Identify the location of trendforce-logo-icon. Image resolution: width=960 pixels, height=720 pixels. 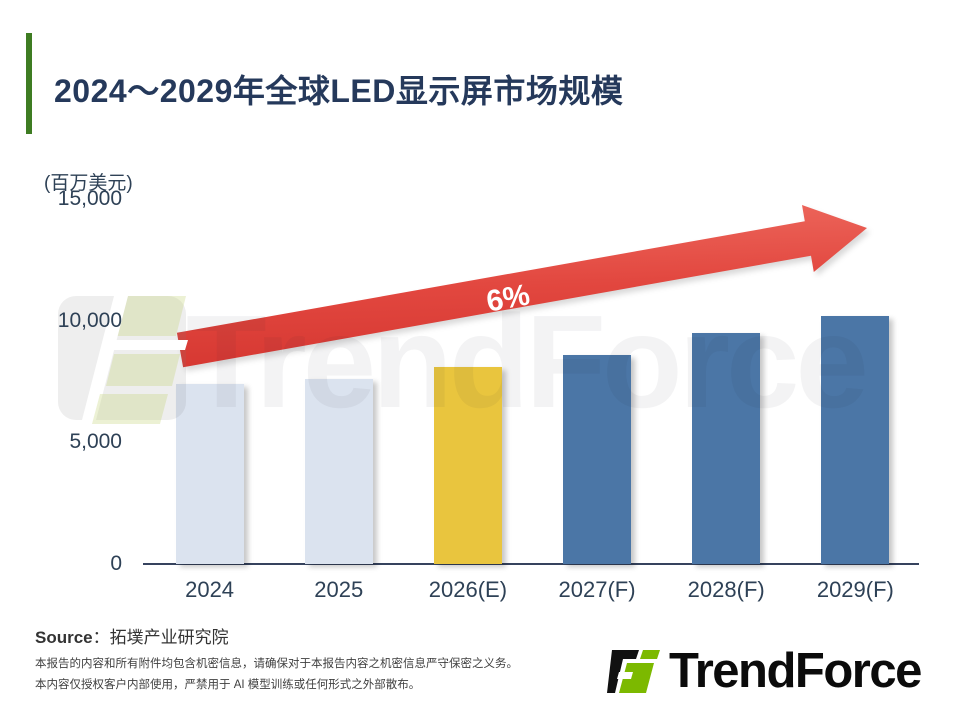
(633, 671).